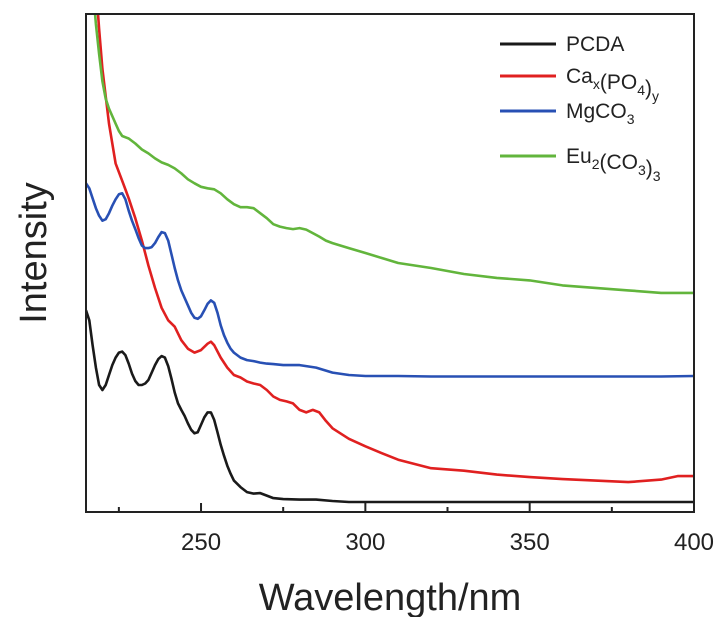 The height and width of the screenshot is (617, 723). What do you see at coordinates (612, 84) in the screenshot?
I see `legend-label: Cax(PO4)y` at bounding box center [612, 84].